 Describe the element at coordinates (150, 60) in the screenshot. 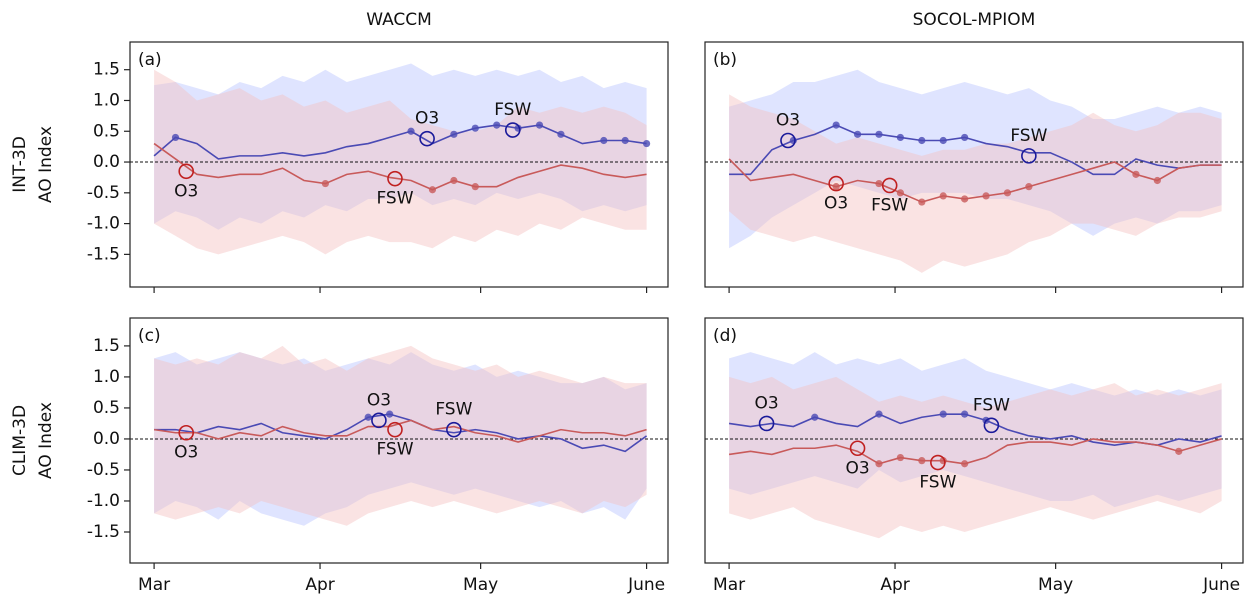

I see `panel-label: (a)` at that location.